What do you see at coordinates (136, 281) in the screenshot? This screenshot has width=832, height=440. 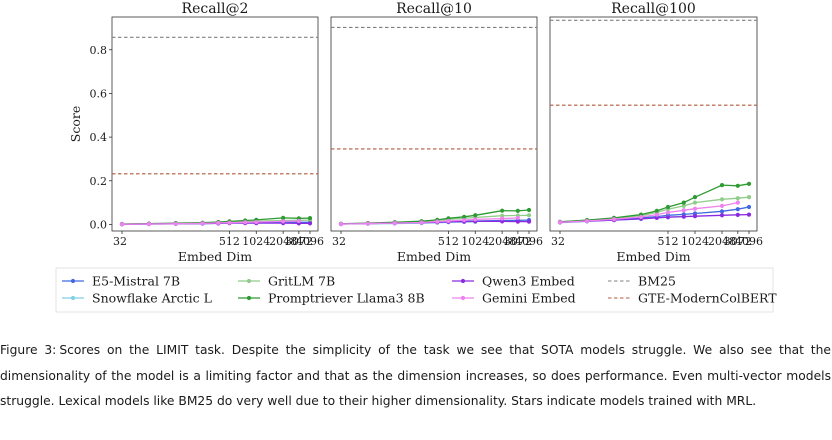 I see `legend-label: E5-Mistral 7B` at bounding box center [136, 281].